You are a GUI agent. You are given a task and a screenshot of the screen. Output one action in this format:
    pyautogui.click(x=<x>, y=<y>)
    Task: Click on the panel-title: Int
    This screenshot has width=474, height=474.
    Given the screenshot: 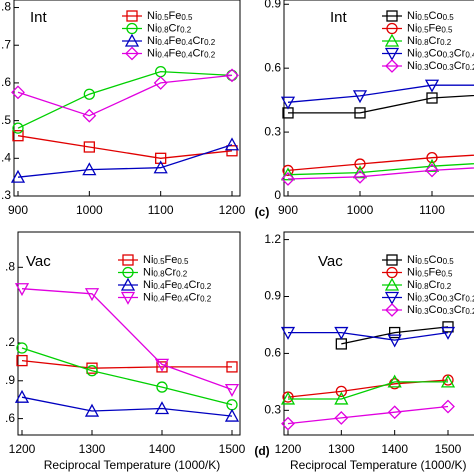 What is the action you would take?
    pyautogui.click(x=339, y=17)
    